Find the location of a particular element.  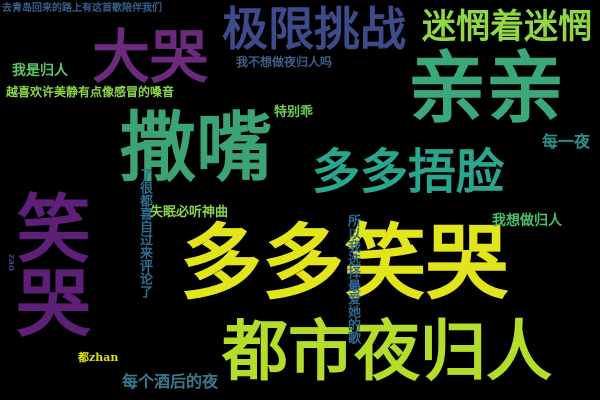

word-xiaoku-vertical: 笑哭 is located at coordinates (47, 264).